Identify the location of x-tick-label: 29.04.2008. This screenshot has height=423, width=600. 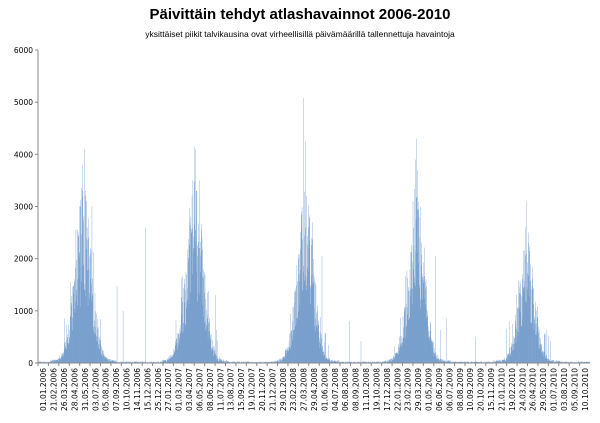
(314, 389).